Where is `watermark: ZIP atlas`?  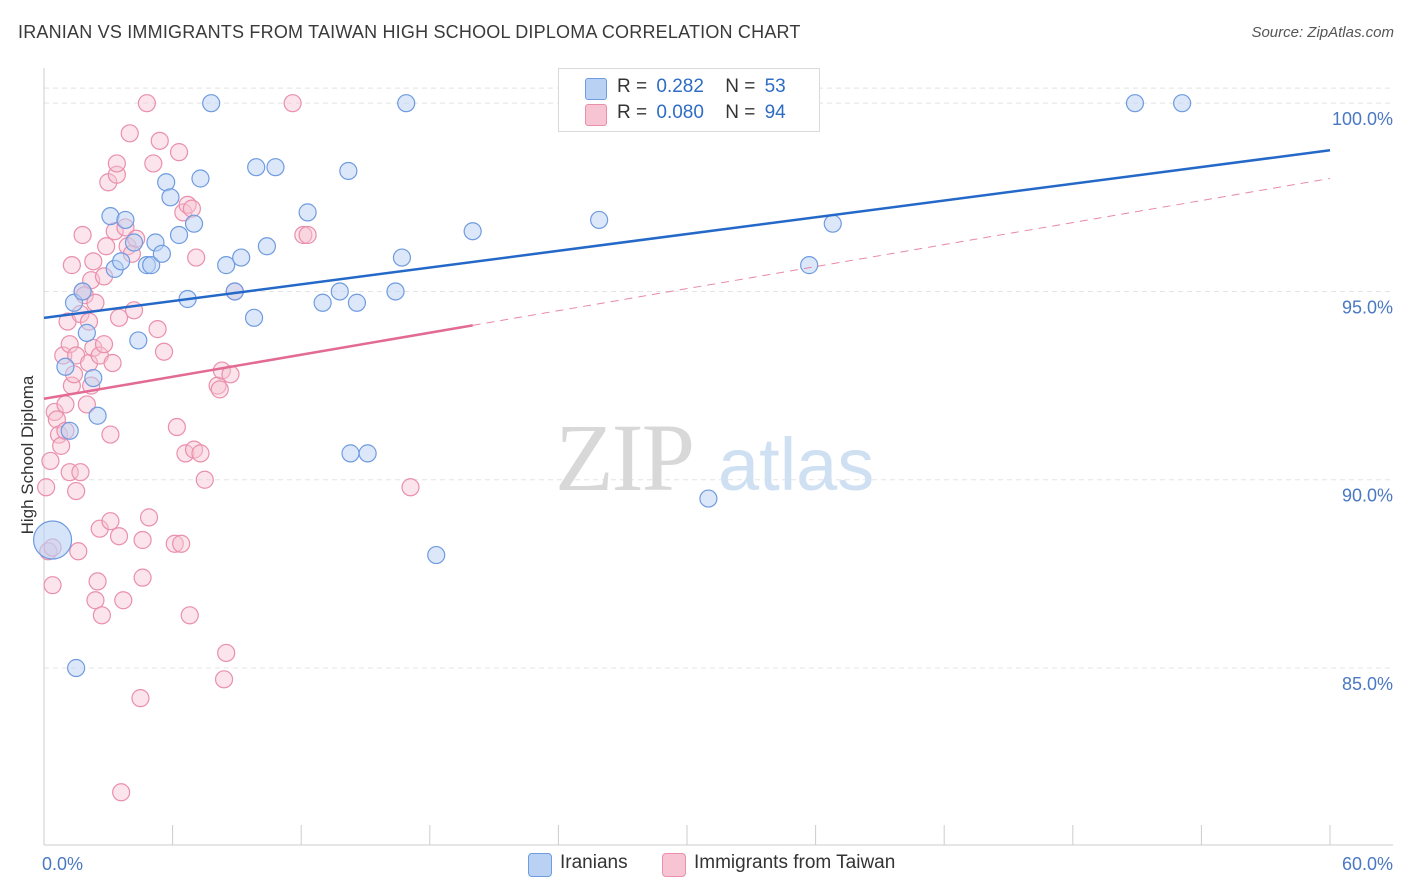
watermark: ZIP atlas is located at coordinates (714, 457).